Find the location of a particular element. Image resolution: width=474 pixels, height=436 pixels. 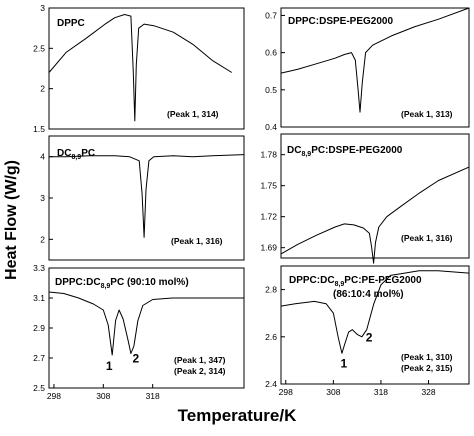

peak-annotation: (Peak 1, 310) is located at coordinates (427, 357).